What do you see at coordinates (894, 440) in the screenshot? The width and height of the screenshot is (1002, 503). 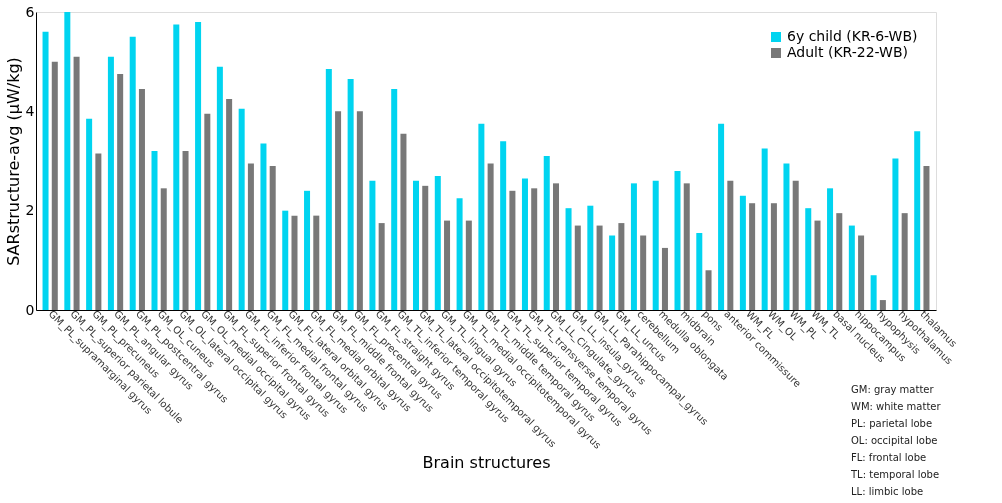 I see `text: OL: occipital lobe` at bounding box center [894, 440].